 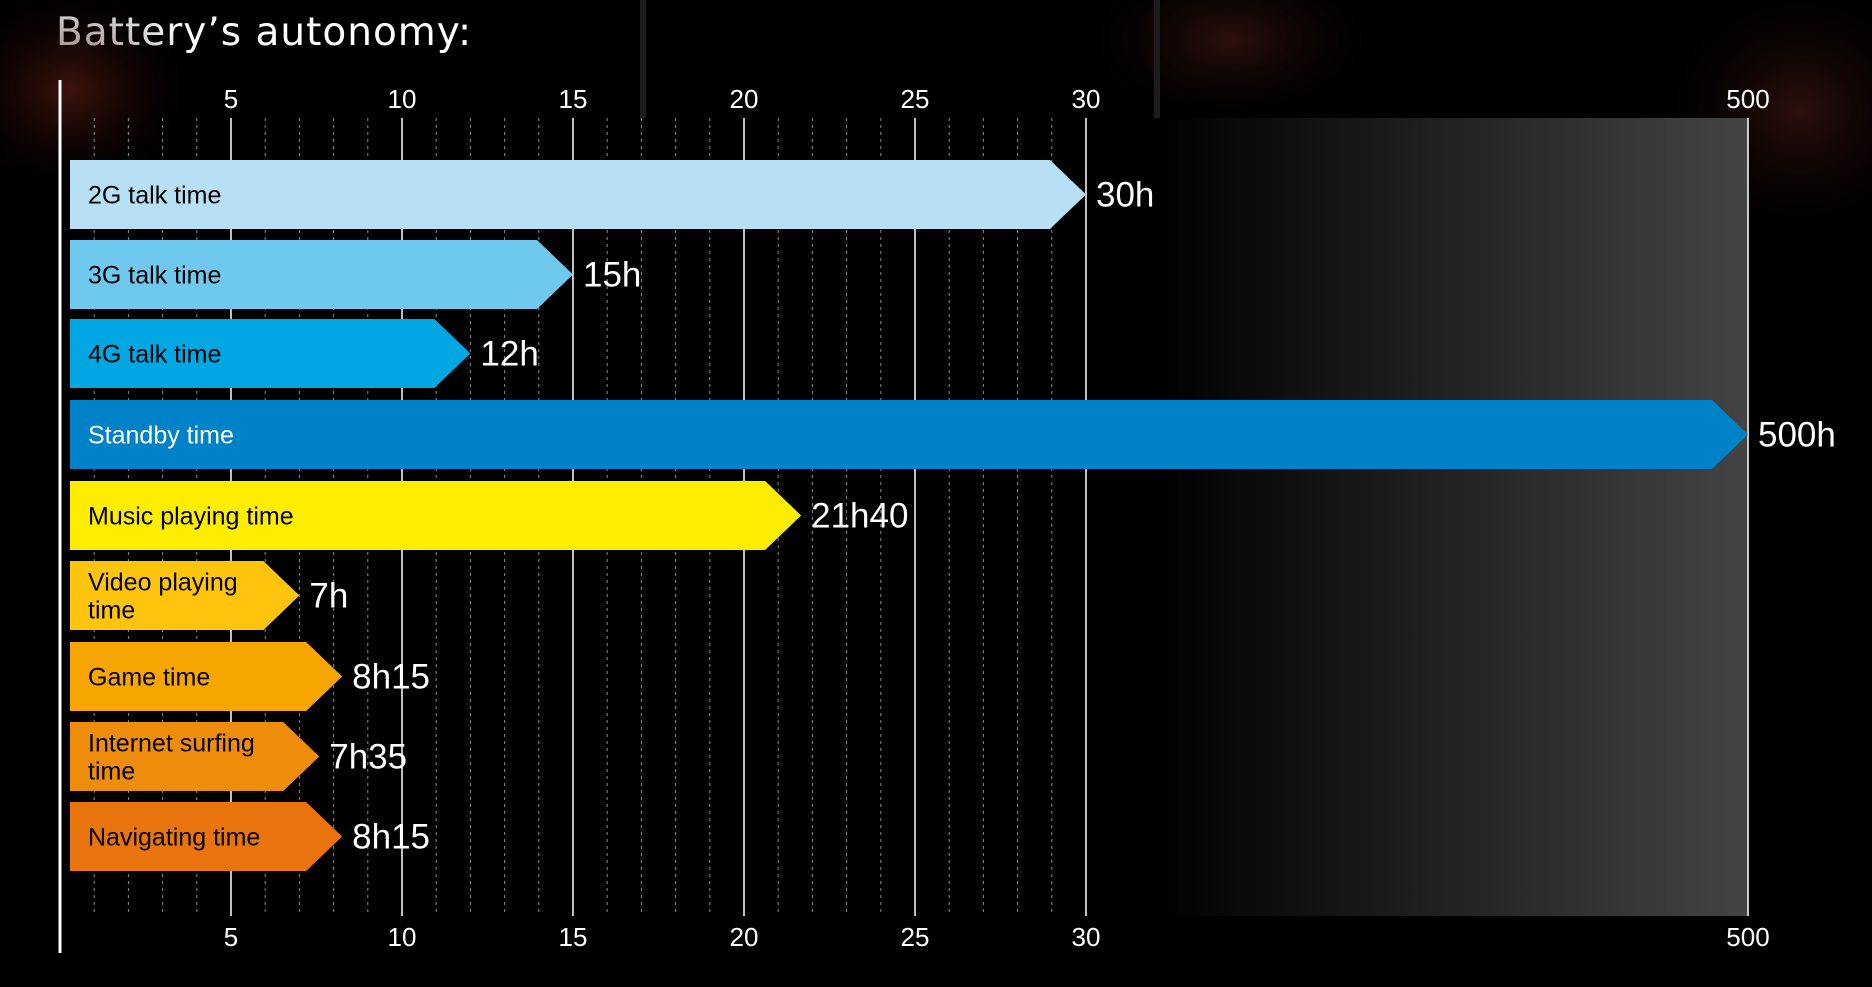 What do you see at coordinates (402, 99) in the screenshot?
I see `tick-label-top: 10` at bounding box center [402, 99].